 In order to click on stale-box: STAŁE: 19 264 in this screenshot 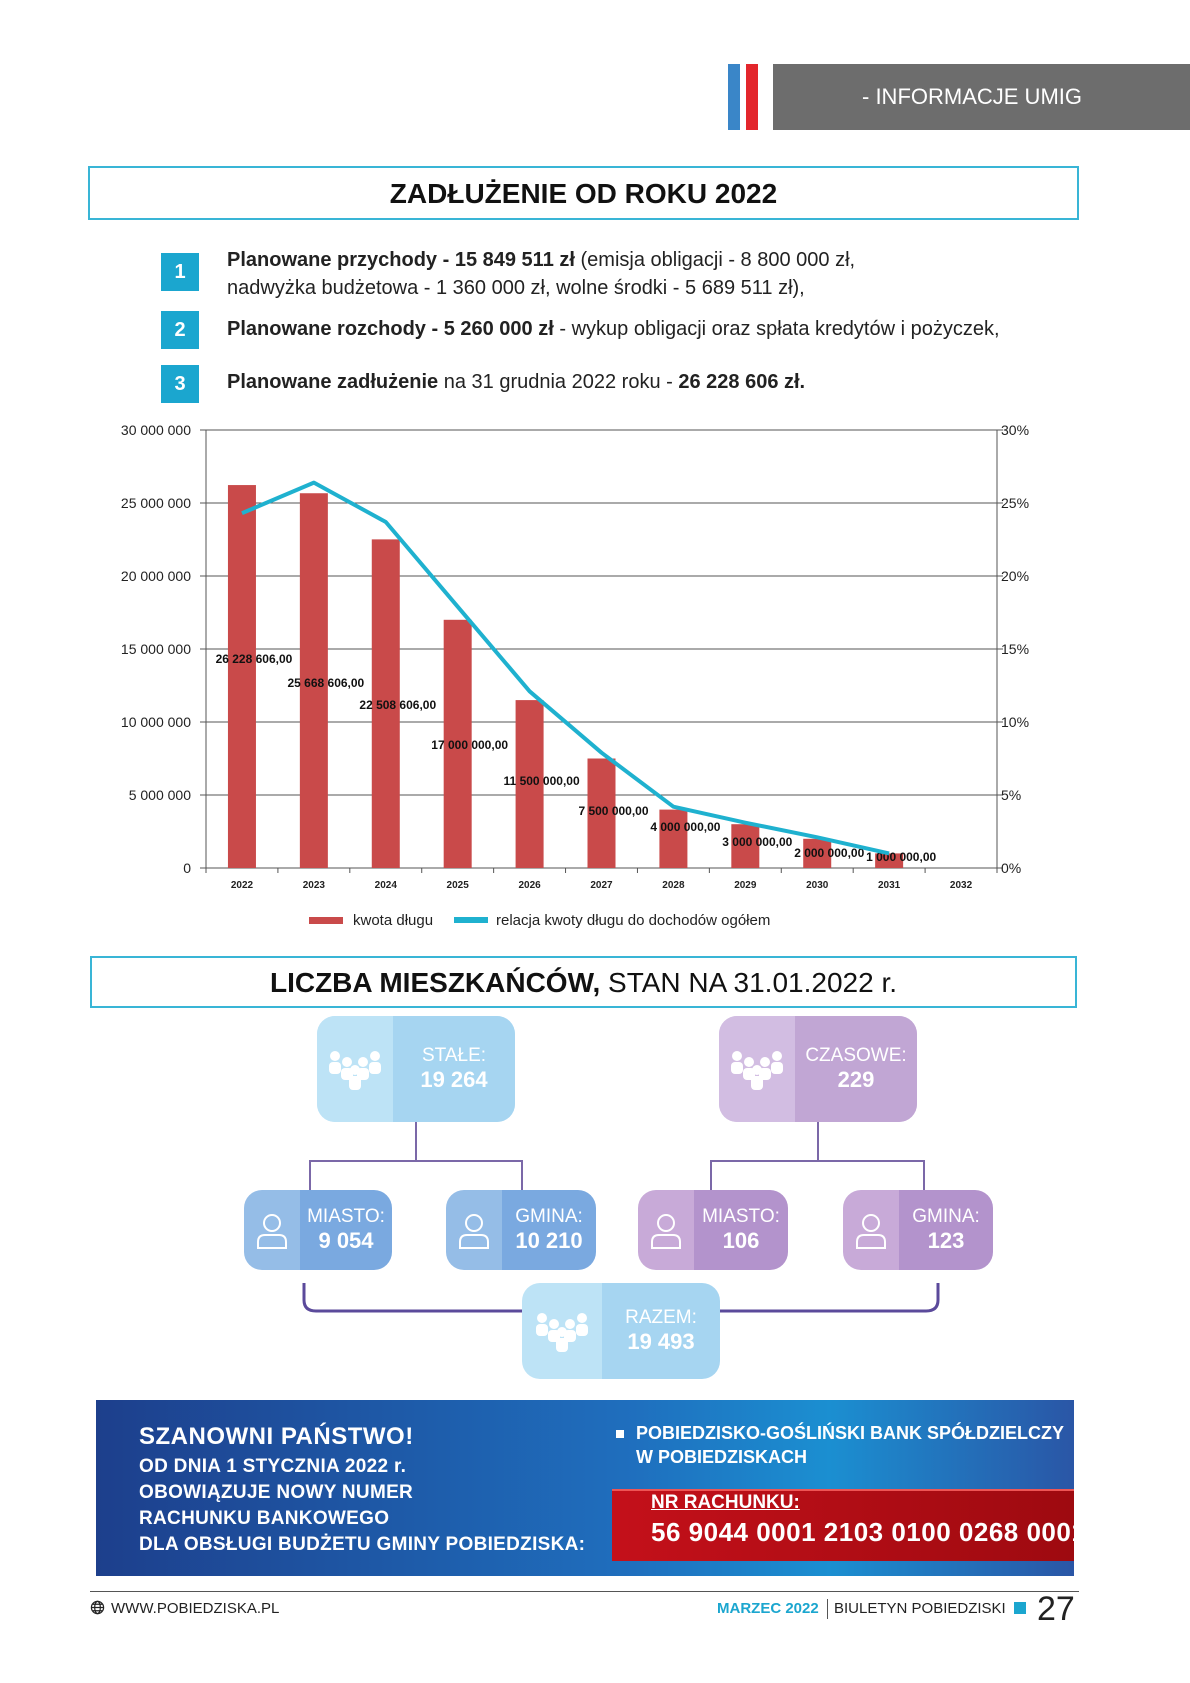, I will do `click(416, 1069)`.